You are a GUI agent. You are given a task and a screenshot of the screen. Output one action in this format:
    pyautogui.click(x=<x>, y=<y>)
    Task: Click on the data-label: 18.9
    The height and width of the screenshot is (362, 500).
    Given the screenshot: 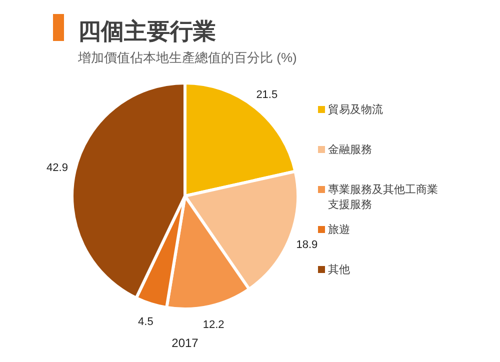 What is the action you would take?
    pyautogui.click(x=307, y=244)
    